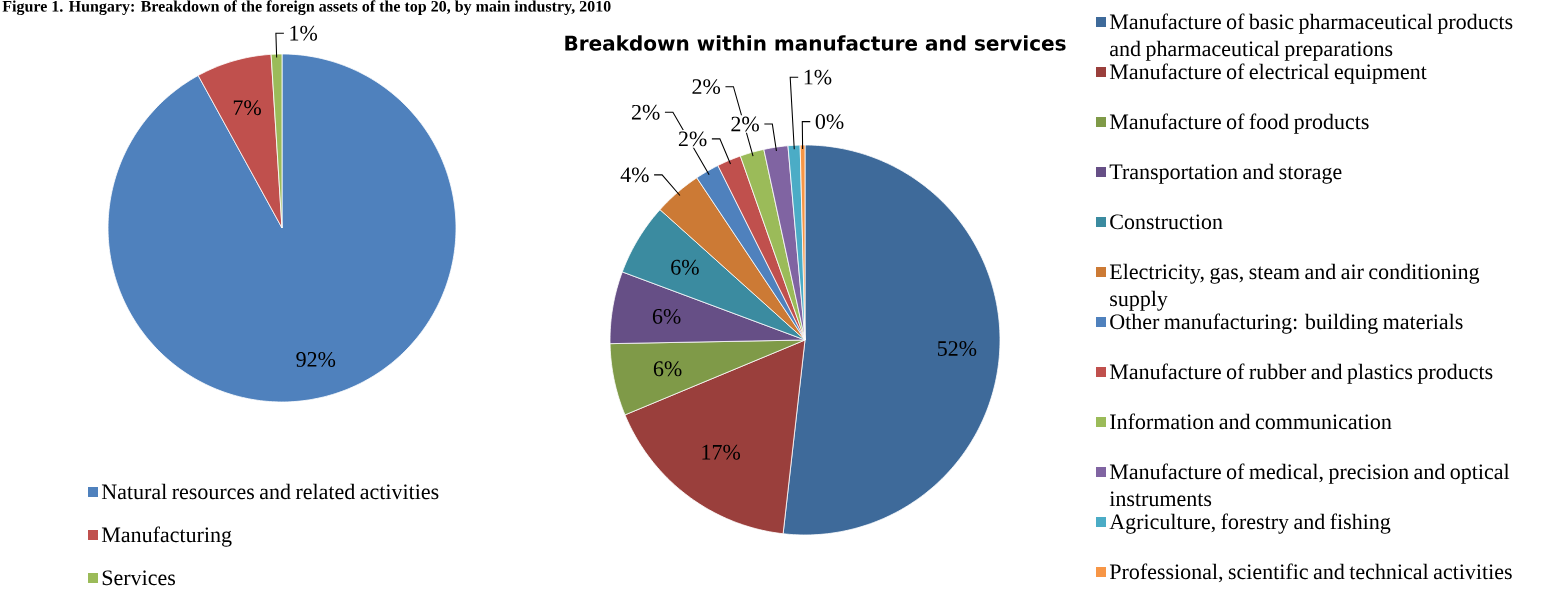 This screenshot has width=1543, height=607. What do you see at coordinates (1166, 222) in the screenshot?
I see `legend-label: Construction` at bounding box center [1166, 222].